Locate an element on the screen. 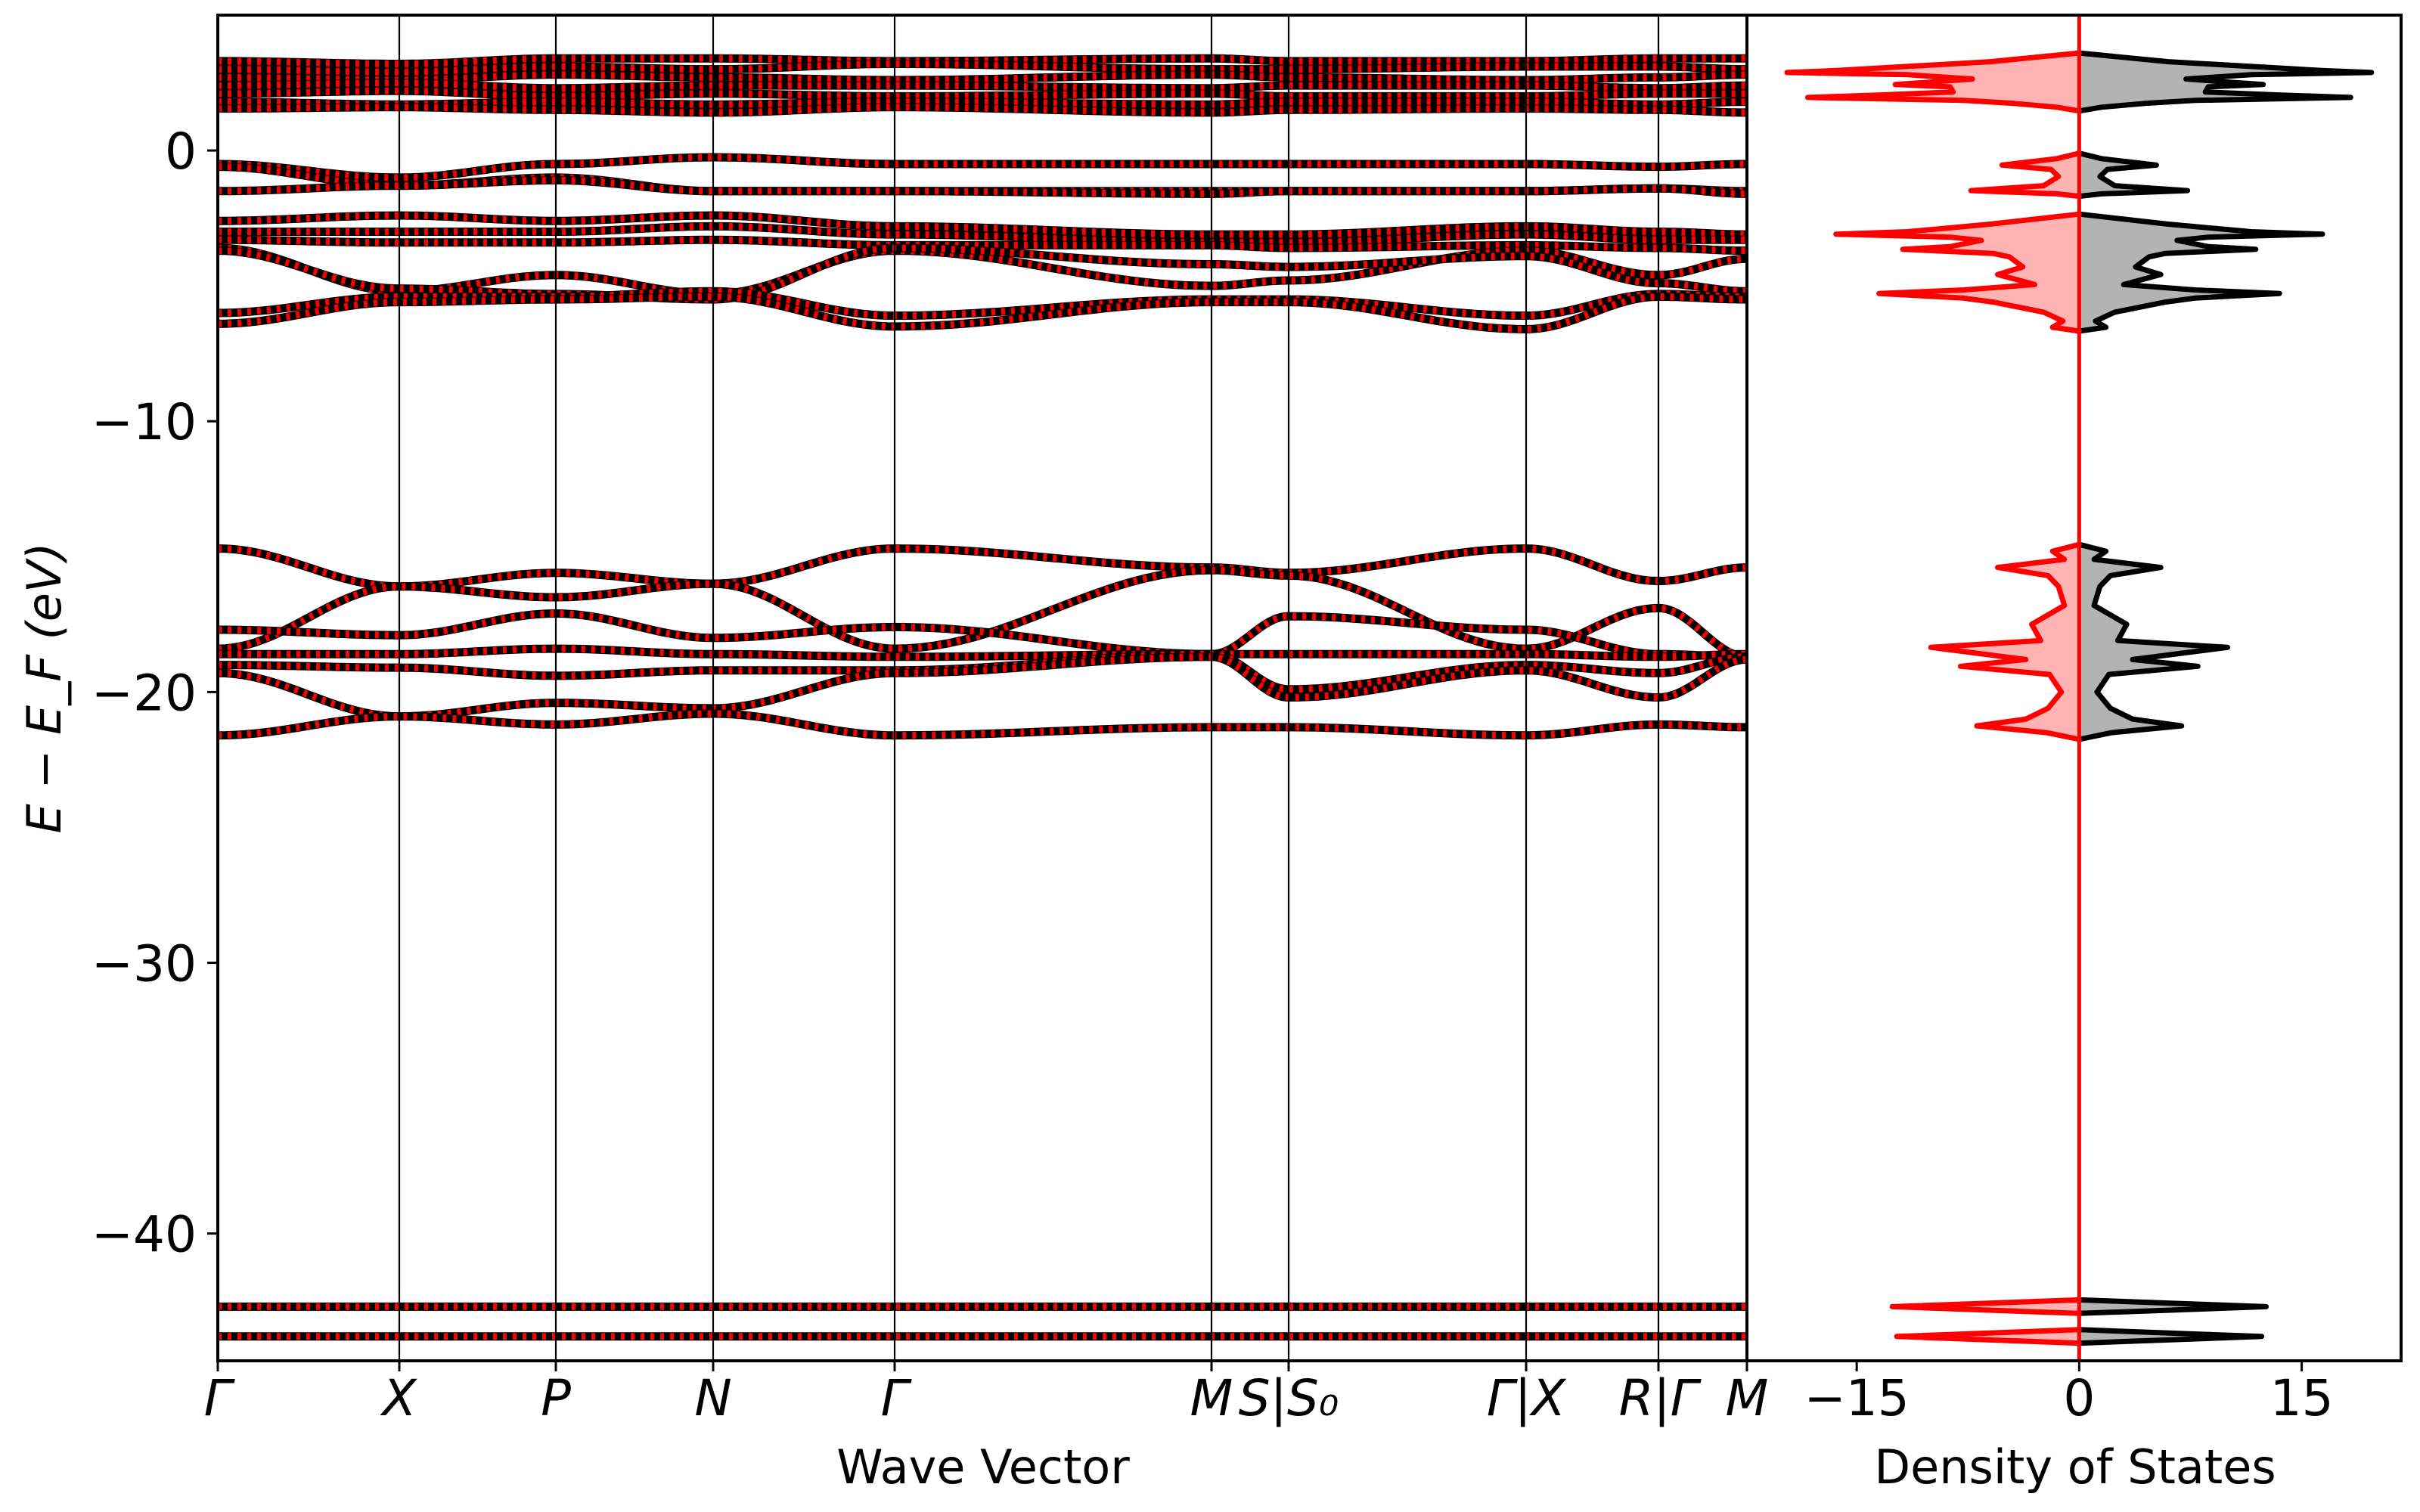 This screenshot has height=1512, width=2420. kpoint-label: N is located at coordinates (712, 1398).